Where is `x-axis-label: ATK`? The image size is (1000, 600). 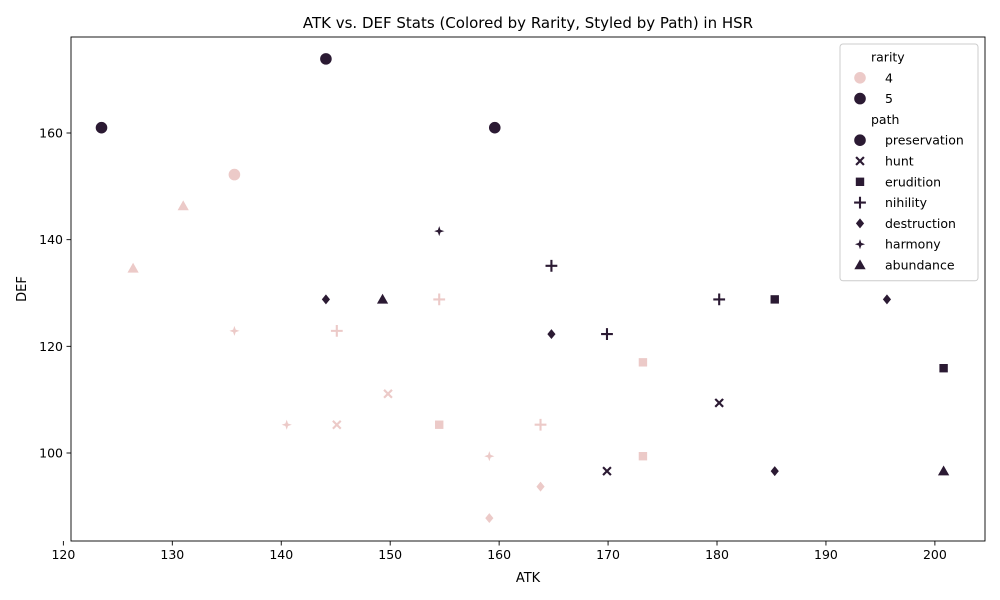
x-axis-label: ATK is located at coordinates (528, 578).